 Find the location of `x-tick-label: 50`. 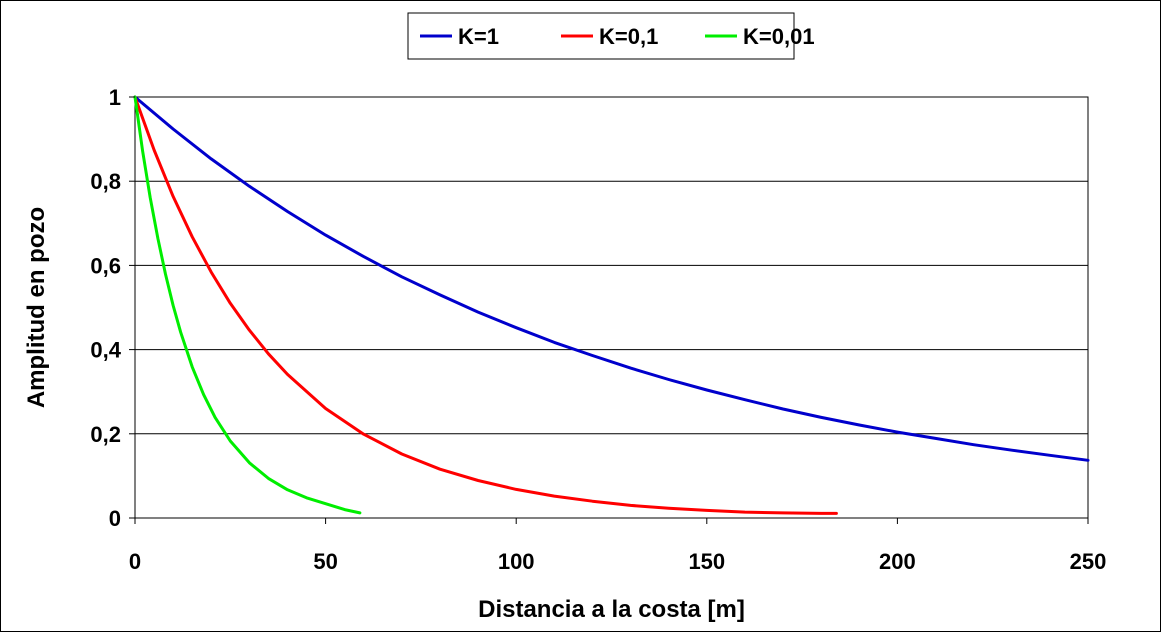

x-tick-label: 50 is located at coordinates (325, 561).